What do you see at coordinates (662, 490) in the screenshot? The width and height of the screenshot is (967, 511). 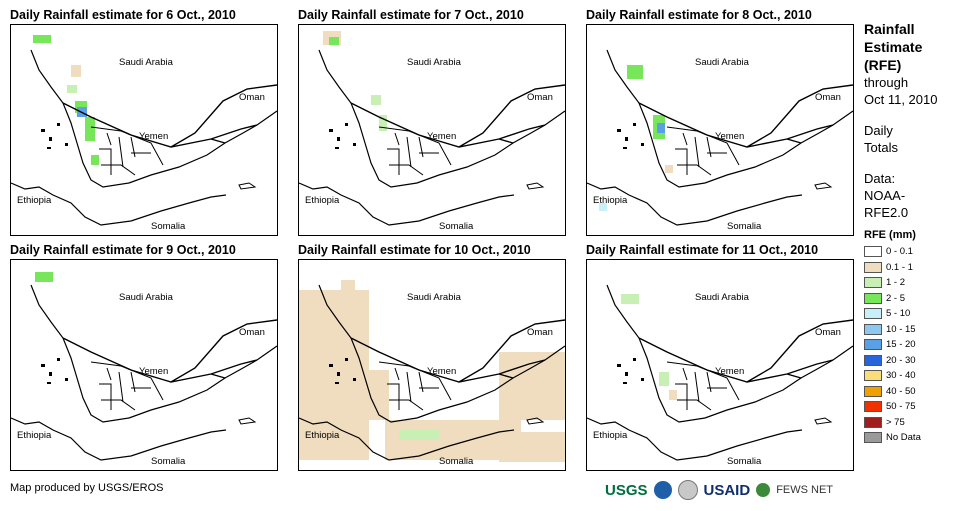 I see `noaa-logo-icon` at bounding box center [662, 490].